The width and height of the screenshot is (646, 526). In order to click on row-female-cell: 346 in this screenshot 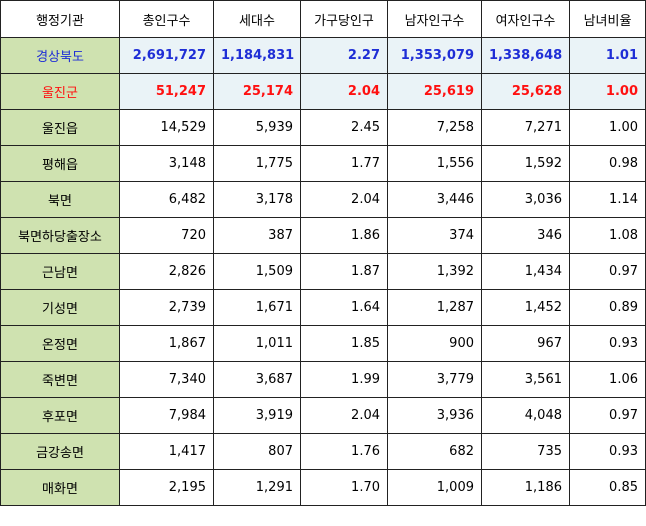, I will do `click(525, 235)`.